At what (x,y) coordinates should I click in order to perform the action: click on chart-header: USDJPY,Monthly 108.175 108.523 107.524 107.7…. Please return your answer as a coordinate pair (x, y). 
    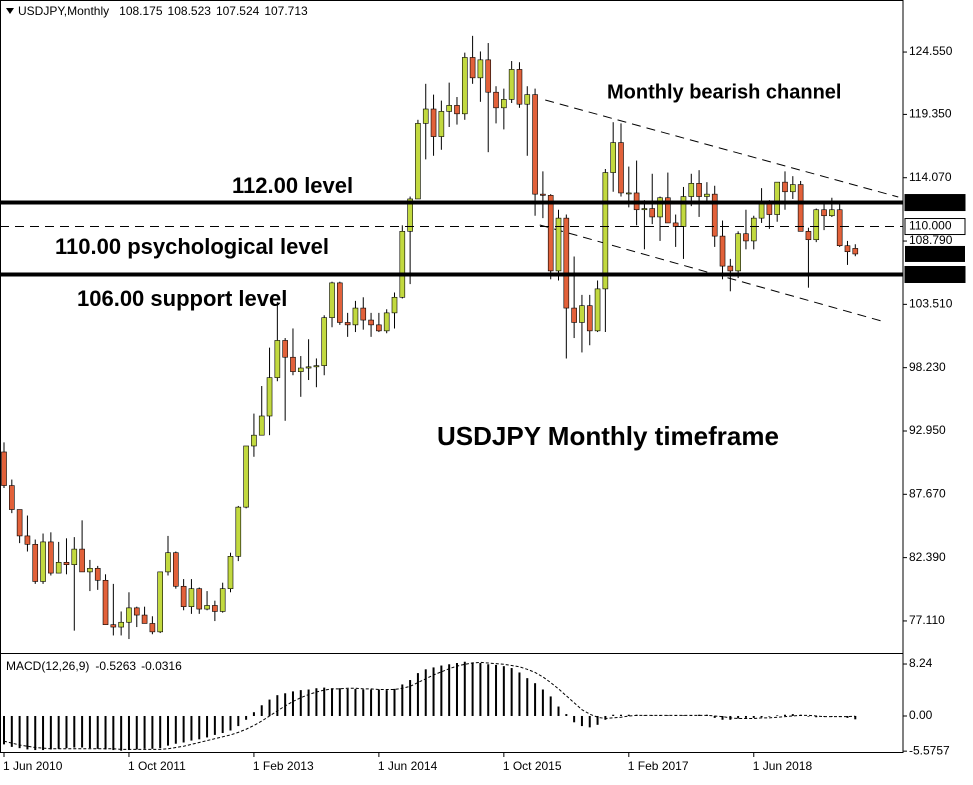
    Looking at the image, I should click on (163, 11).